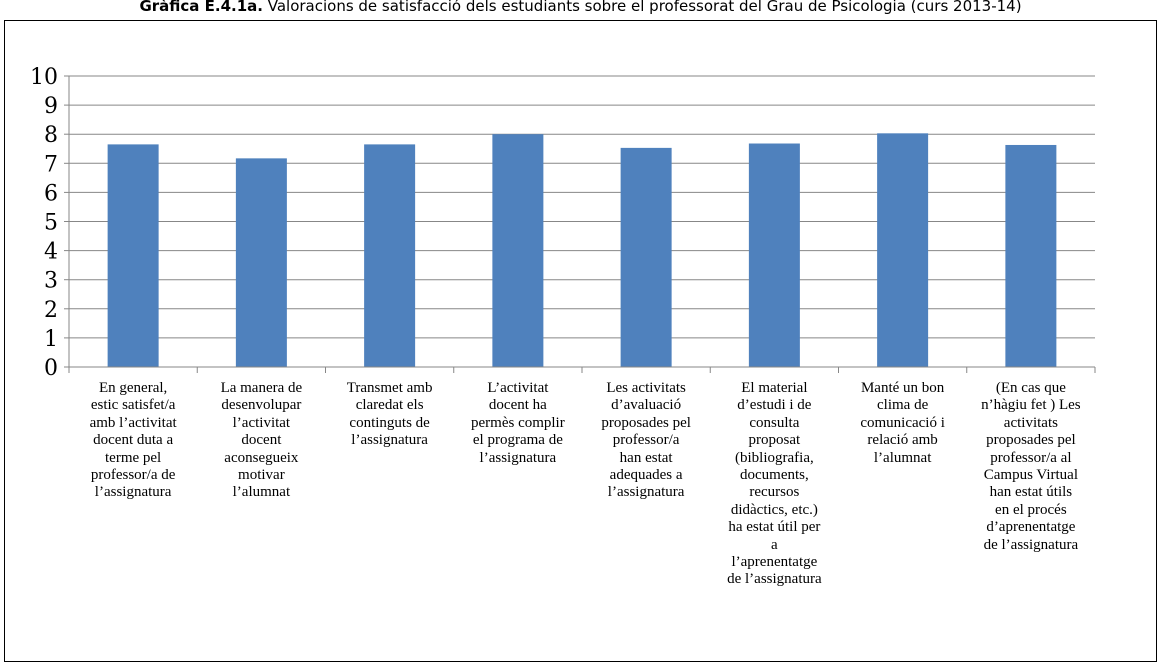  Describe the element at coordinates (51, 339) in the screenshot. I see `y-tick-label: 1` at that location.